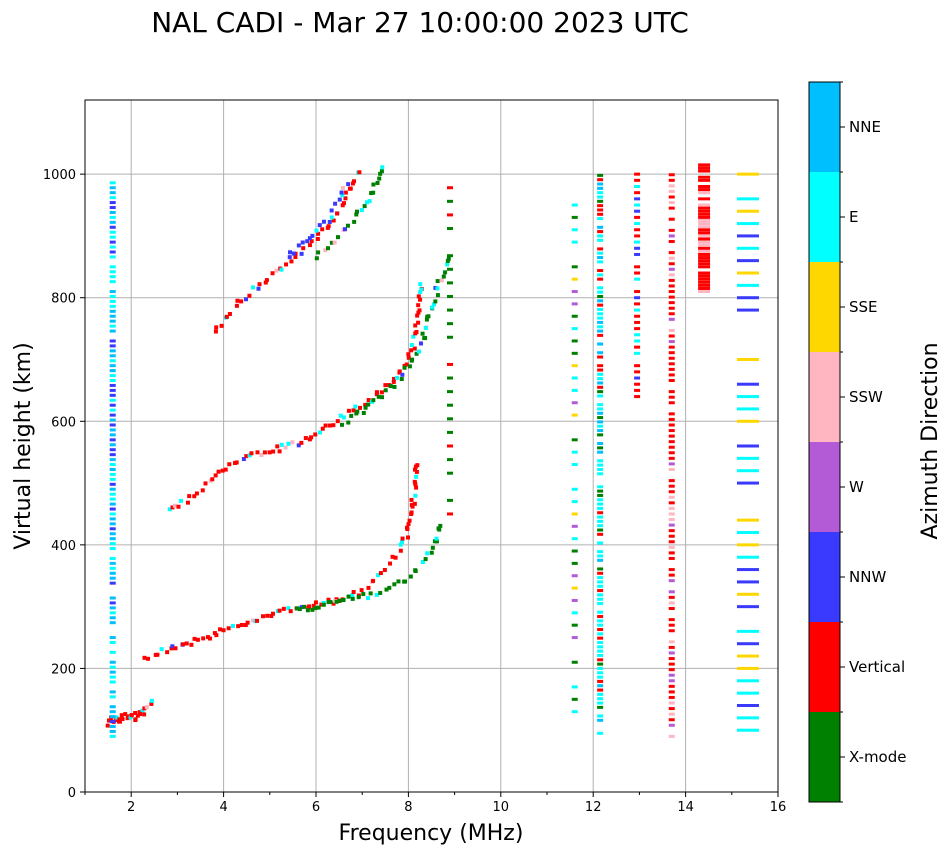 The width and height of the screenshot is (951, 856). What do you see at coordinates (63, 299) in the screenshot?
I see `y-tick-label: 800` at bounding box center [63, 299].